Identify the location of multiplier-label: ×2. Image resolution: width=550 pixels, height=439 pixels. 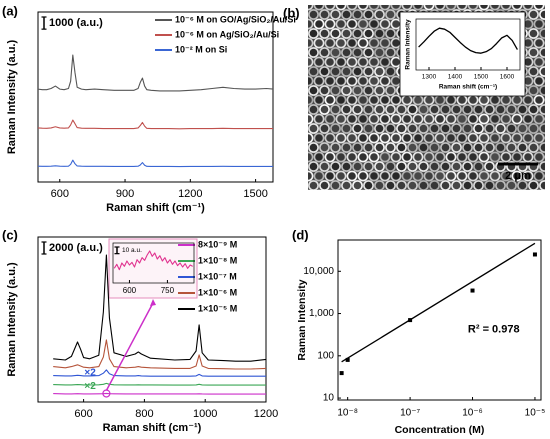
(90, 386).